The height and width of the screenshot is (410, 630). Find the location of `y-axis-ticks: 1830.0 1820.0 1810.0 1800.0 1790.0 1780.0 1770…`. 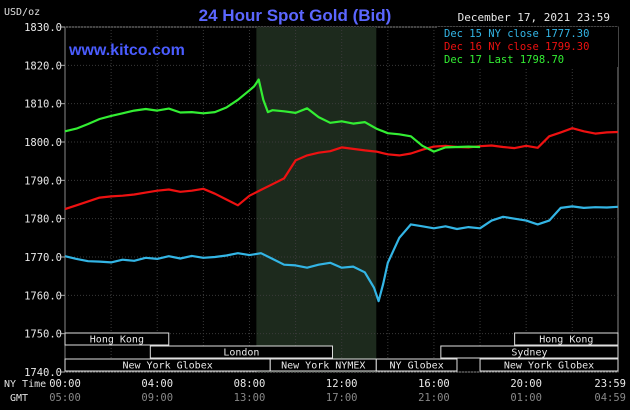

y-axis-ticks: 1830.0 1820.0 1810.0 1800.0 1790.0 1780.0 1770… is located at coordinates (44, 200).